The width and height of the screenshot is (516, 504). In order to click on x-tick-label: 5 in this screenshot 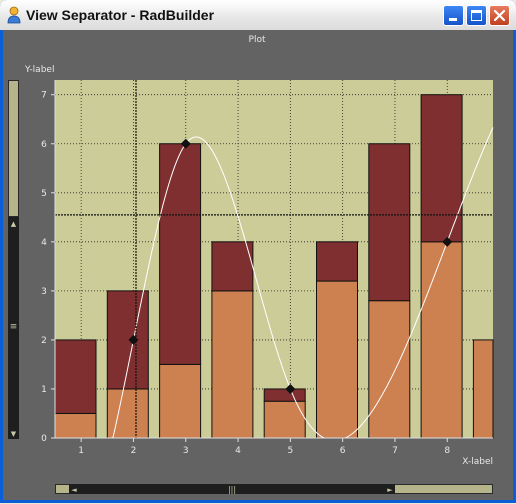, I will do `click(290, 451)`.